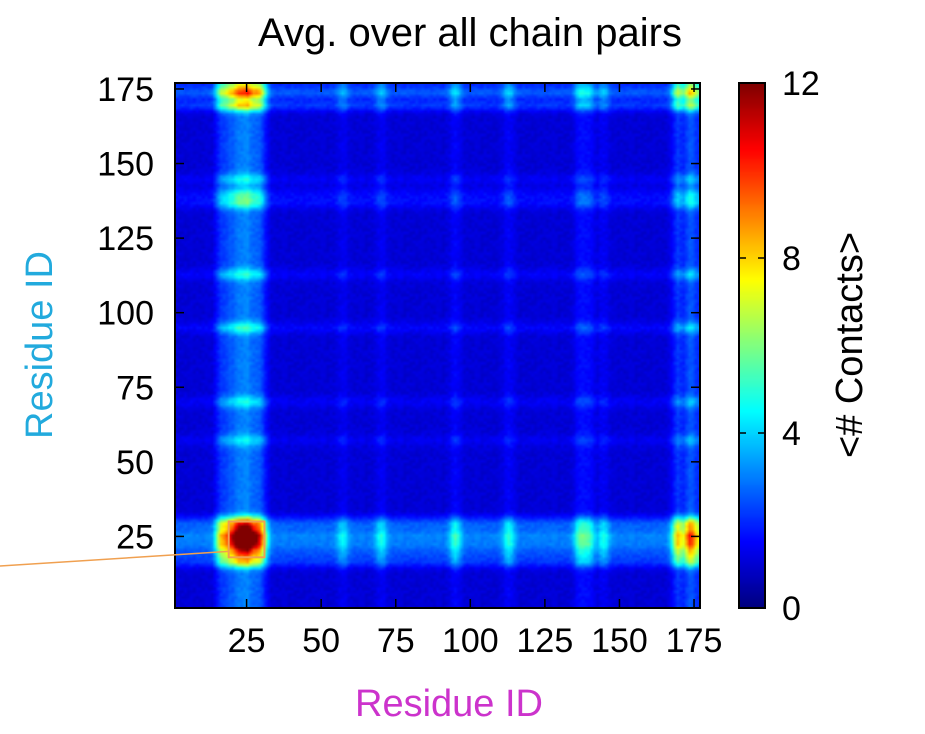 The width and height of the screenshot is (925, 734). What do you see at coordinates (247, 641) in the screenshot?
I see `x-tick-label: 25` at bounding box center [247, 641].